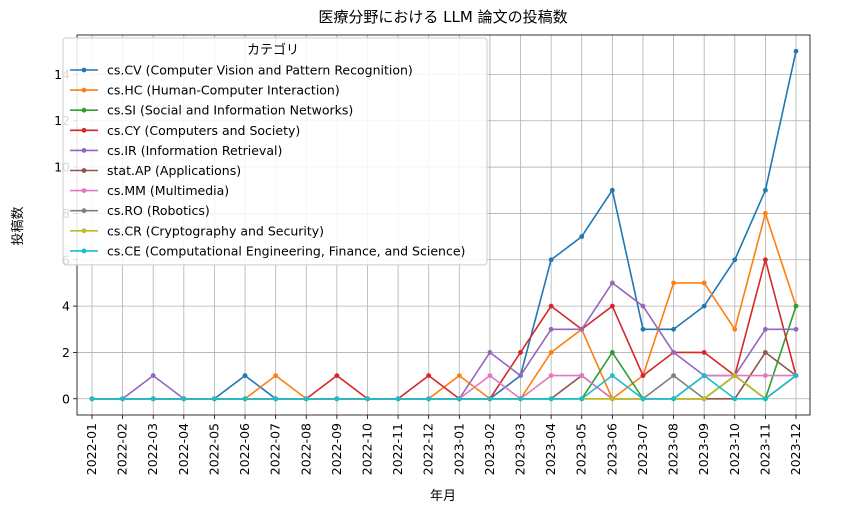 The width and height of the screenshot is (841, 512). Describe the element at coordinates (215, 230) in the screenshot. I see `legend-label: cs.CR (Cryptography and Security)` at that location.